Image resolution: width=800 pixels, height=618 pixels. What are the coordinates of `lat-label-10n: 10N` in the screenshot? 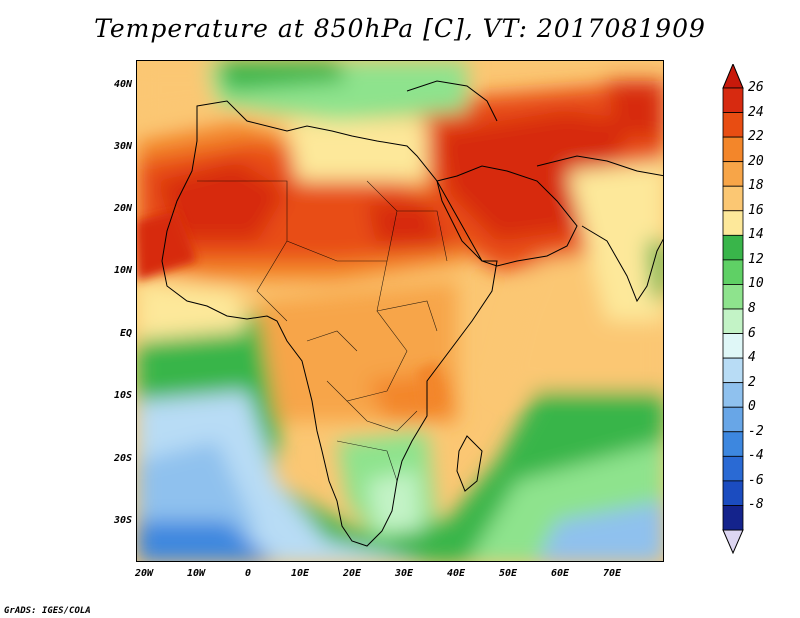 It's located at (122, 270).